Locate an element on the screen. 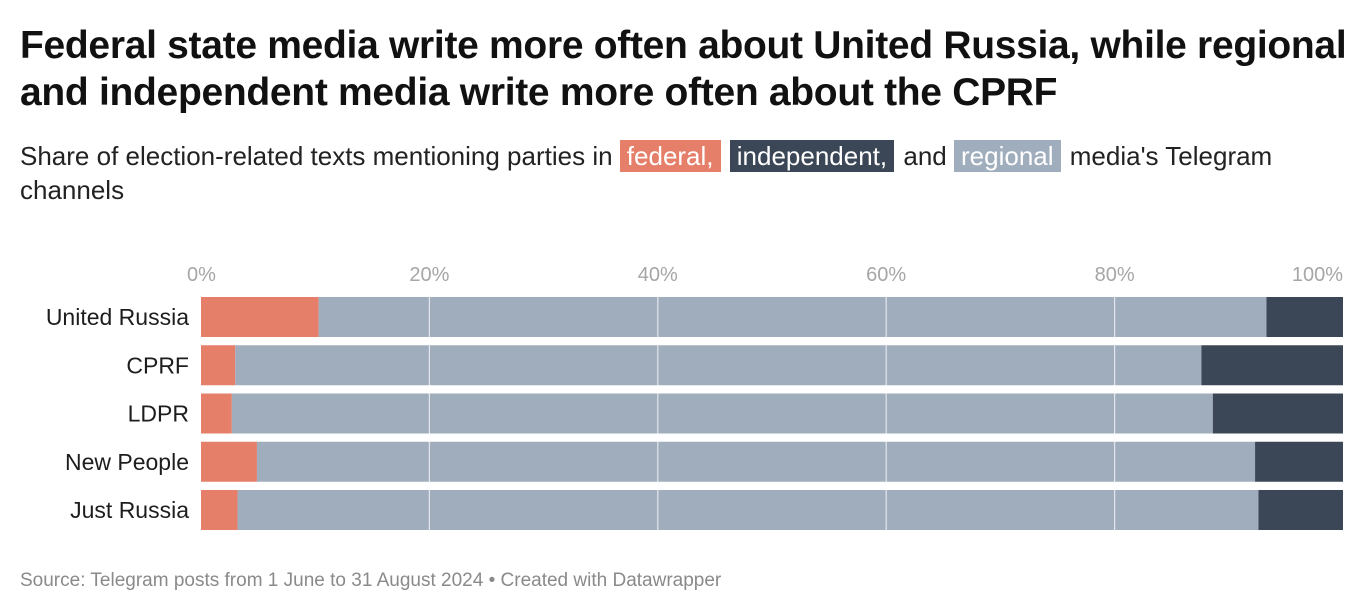 This screenshot has width=1366, height=616. x-tick-label: 20% is located at coordinates (429, 275).